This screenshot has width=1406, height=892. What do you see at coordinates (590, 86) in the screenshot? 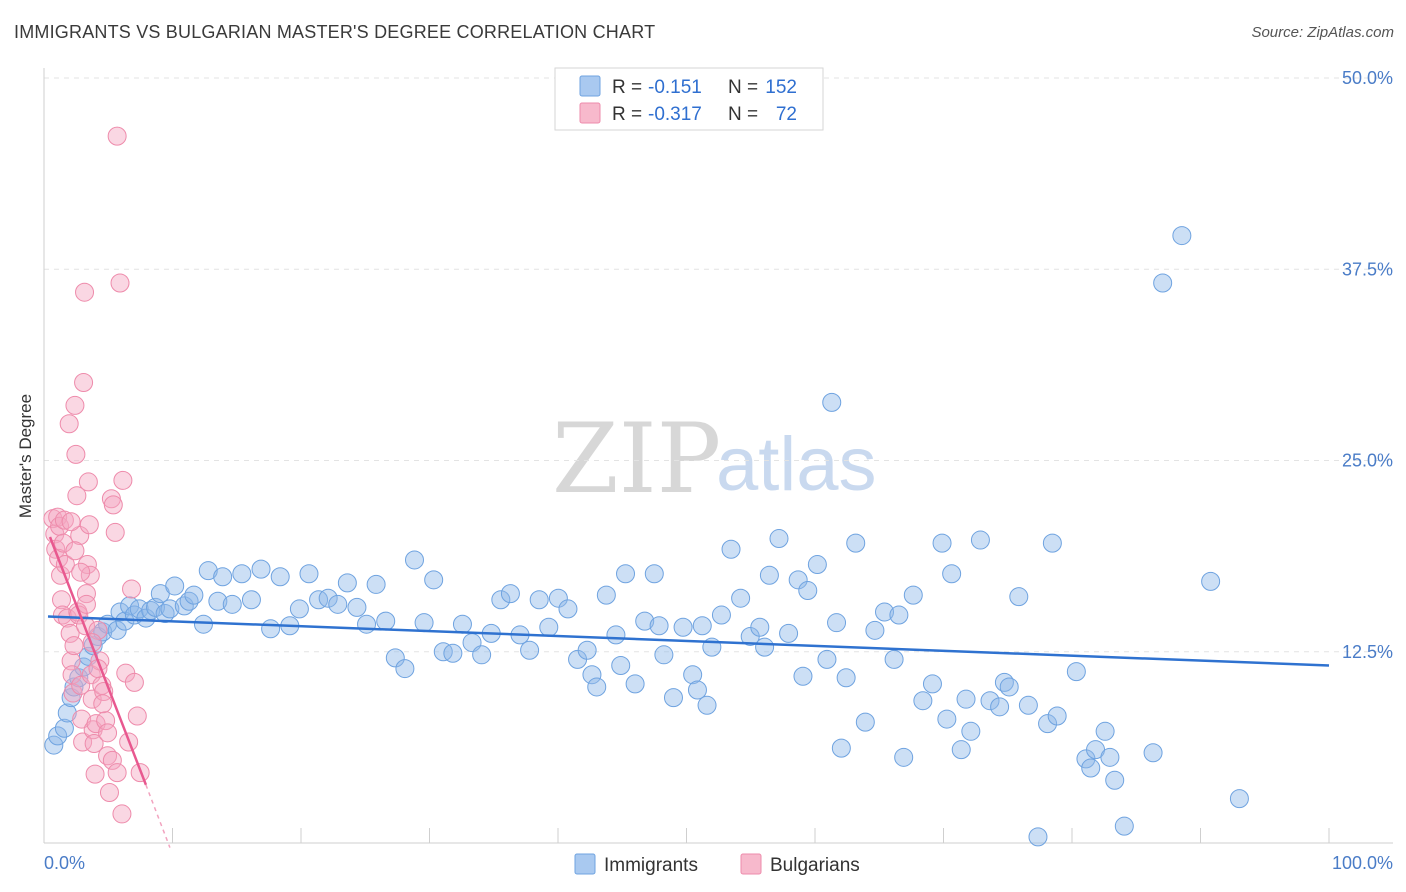
I see `legend-swatch-immigrants` at bounding box center [590, 86].